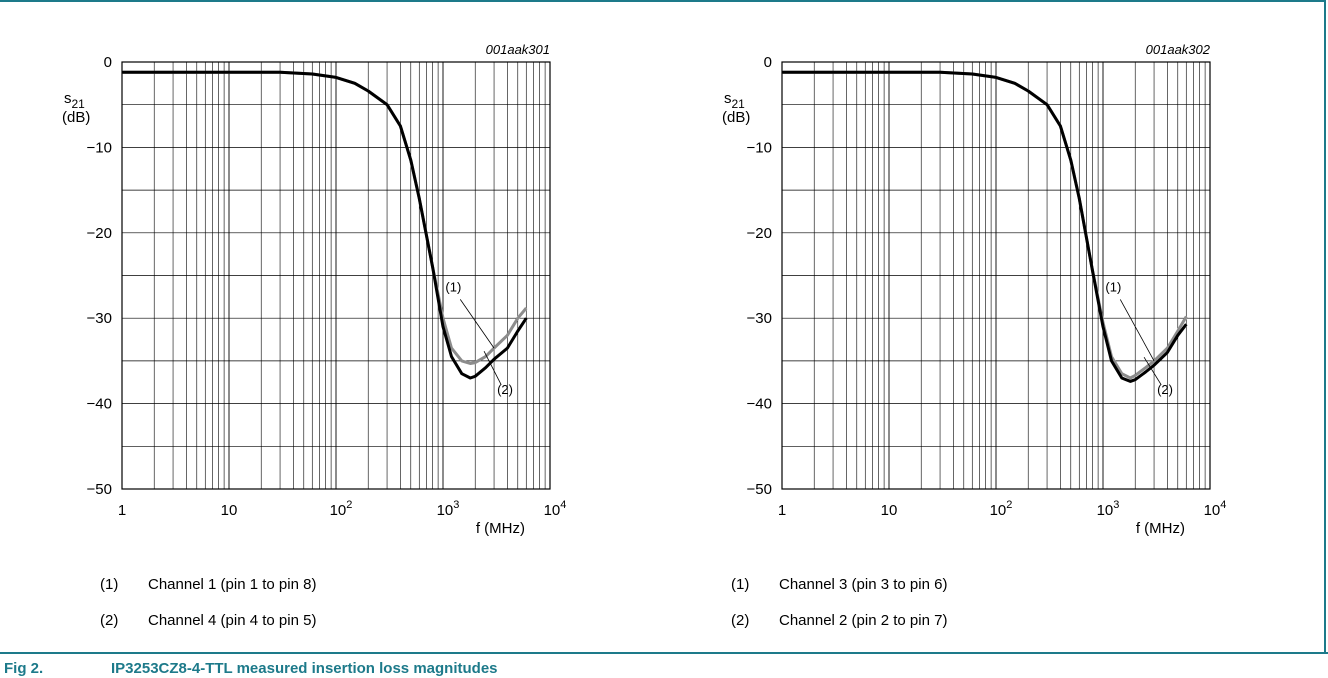 This screenshot has height=678, width=1328. Describe the element at coordinates (664, 665) in the screenshot. I see `caption-divider` at that location.